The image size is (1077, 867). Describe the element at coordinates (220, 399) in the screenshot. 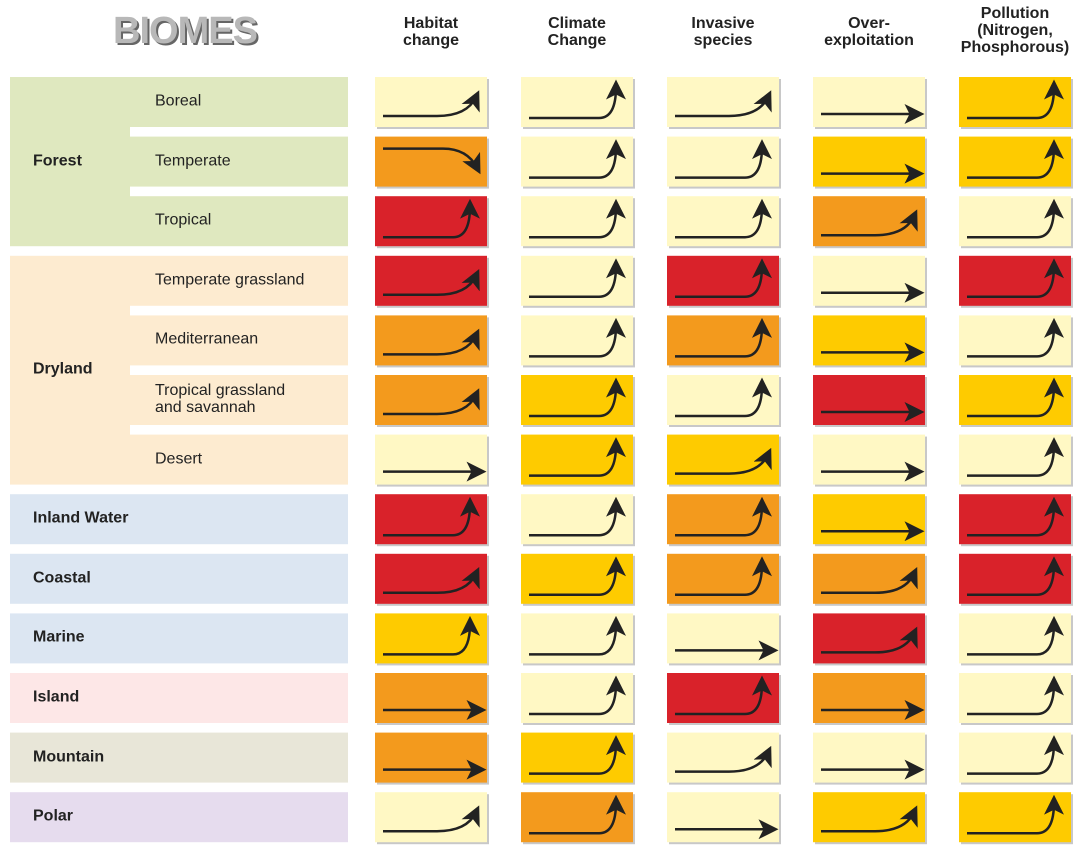

I see `row-label: Tropical grassland and savannah` at that location.